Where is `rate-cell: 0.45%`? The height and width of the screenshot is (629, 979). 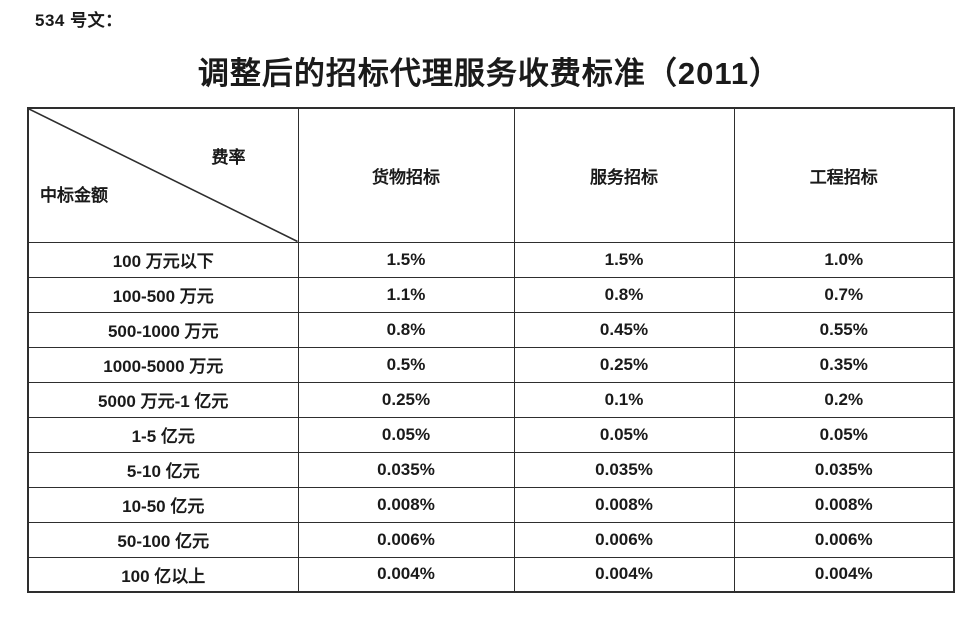
rate-cell: 0.45% is located at coordinates (624, 329).